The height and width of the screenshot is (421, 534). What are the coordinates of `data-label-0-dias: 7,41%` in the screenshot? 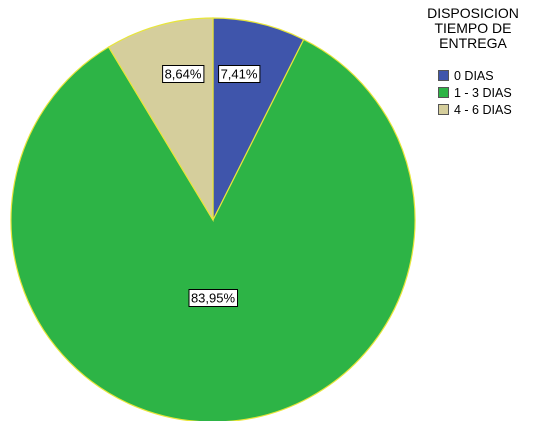 It's located at (239, 74).